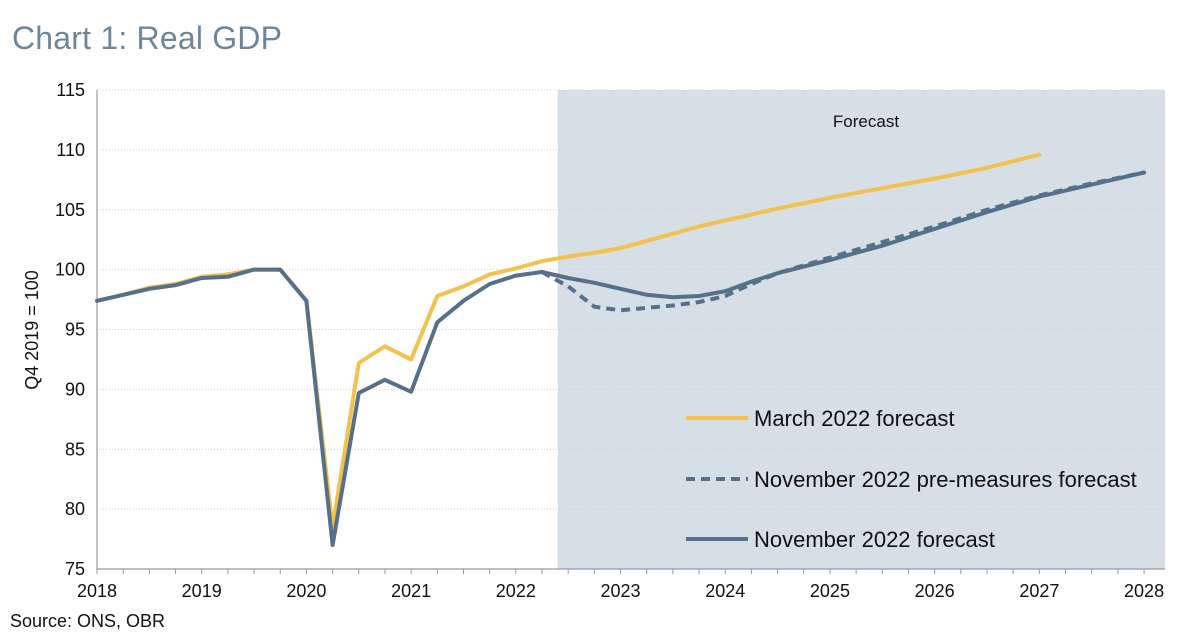 The image size is (1200, 641). I want to click on x-tick-label: 2024, so click(725, 591).